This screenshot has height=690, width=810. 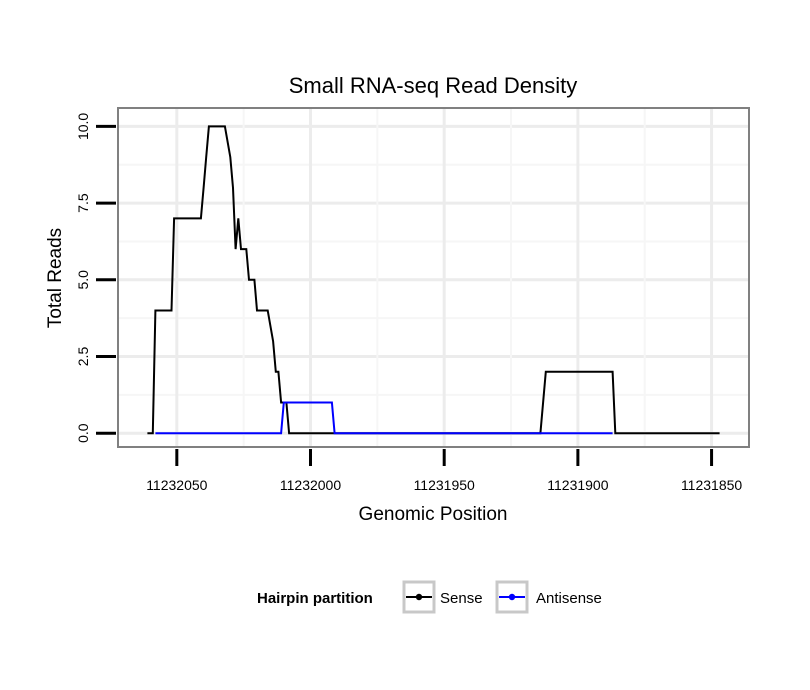 What do you see at coordinates (461, 598) in the screenshot?
I see `legend-label-sense: Sense` at bounding box center [461, 598].